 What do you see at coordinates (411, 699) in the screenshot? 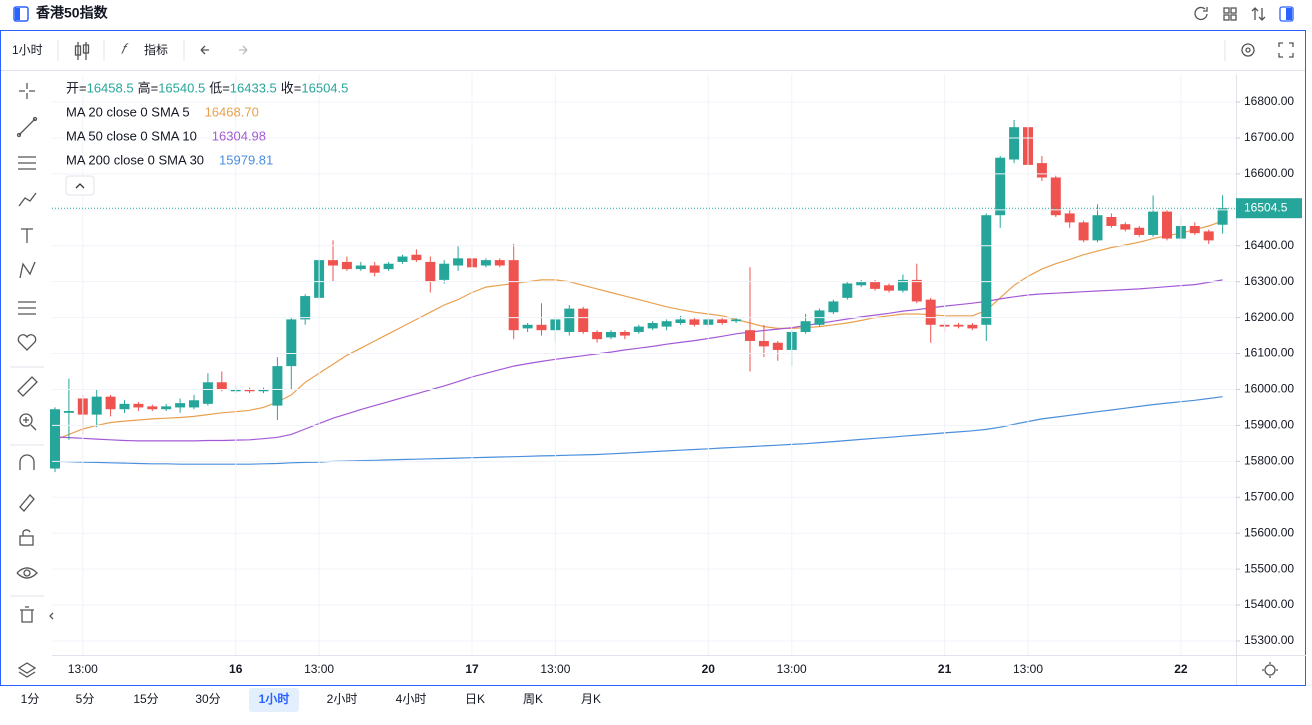
I see `timeframe-tab: 4小时` at bounding box center [411, 699].